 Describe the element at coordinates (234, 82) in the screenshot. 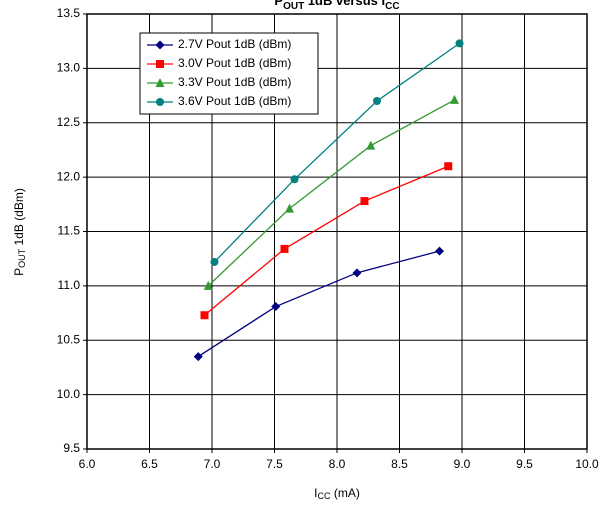

I see `legend-label: 3.3V Pout 1dB (dBm)` at that location.